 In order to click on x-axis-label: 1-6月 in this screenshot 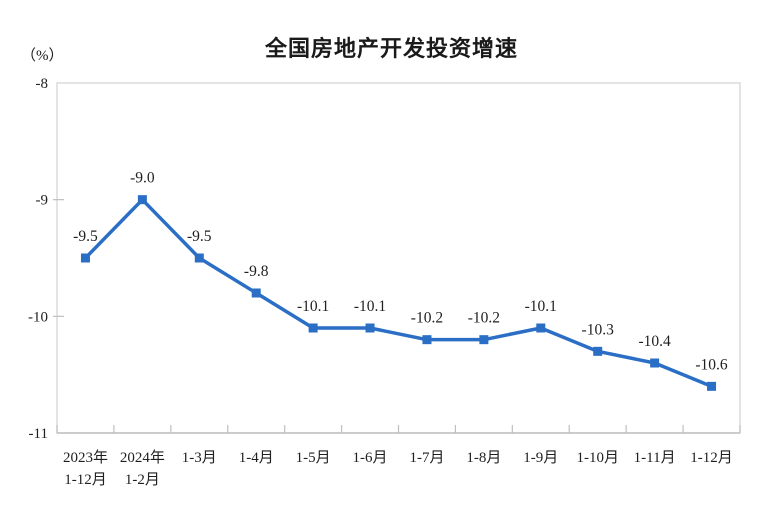, I will do `click(370, 458)`.